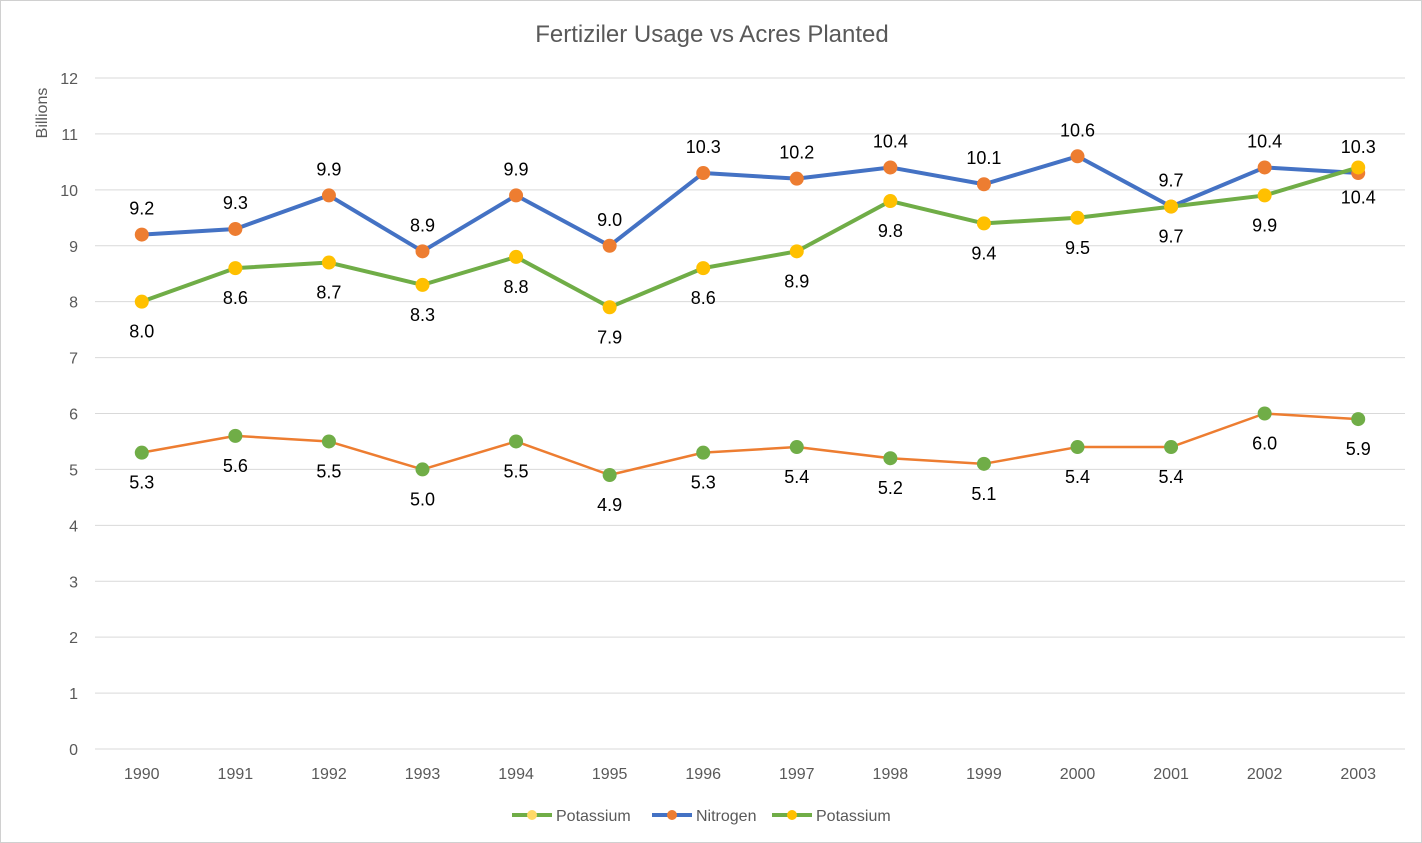 This screenshot has width=1422, height=843. What do you see at coordinates (609, 337) in the screenshot?
I see `data-label: 7.9` at bounding box center [609, 337].